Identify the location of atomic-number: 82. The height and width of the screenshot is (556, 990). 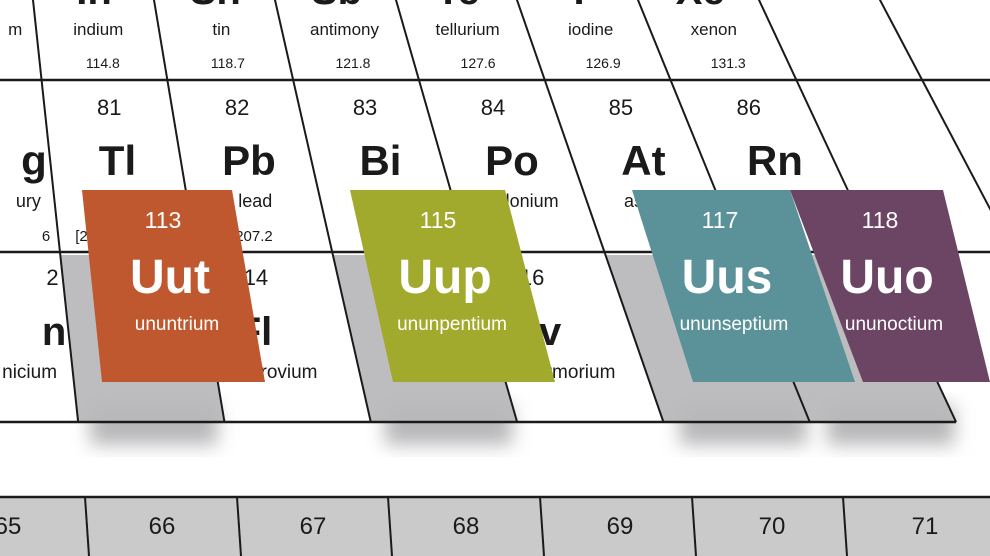
(237, 107).